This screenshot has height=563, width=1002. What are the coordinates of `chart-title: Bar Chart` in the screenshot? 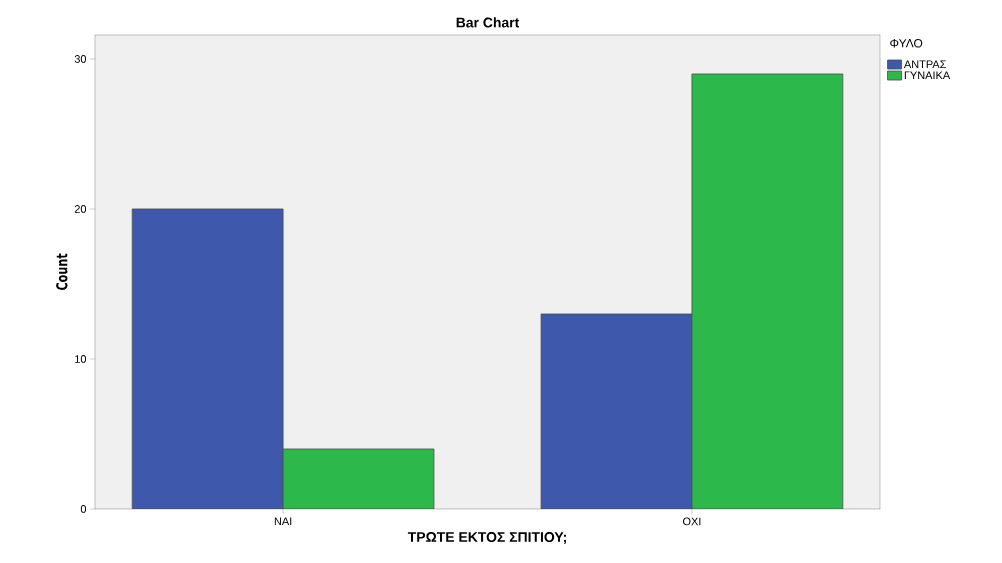 It's located at (488, 22).